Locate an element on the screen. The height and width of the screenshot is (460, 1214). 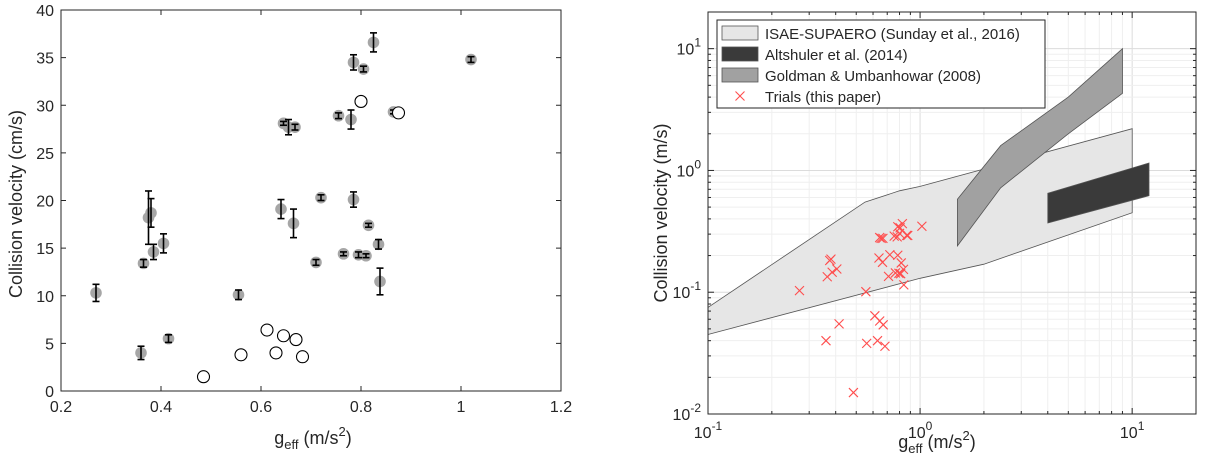
left-y-tick-label: 20 is located at coordinates (45, 202).